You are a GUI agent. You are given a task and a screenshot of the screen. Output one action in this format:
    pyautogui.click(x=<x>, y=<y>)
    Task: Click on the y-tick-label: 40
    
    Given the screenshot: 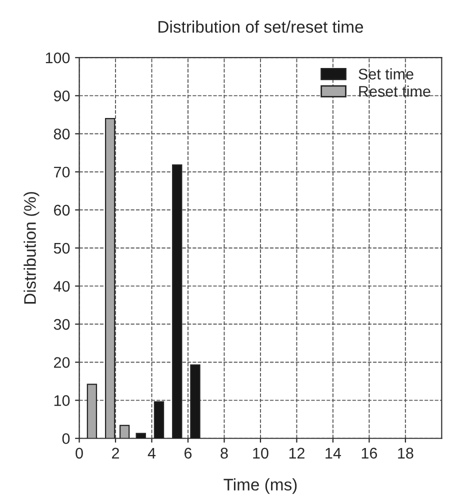 What is the action you would take?
    pyautogui.click(x=62, y=286)
    